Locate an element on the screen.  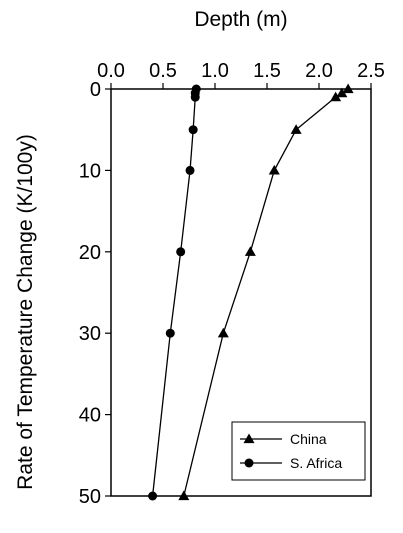
x-axis-title: Depth (m) is located at coordinates (240, 19).